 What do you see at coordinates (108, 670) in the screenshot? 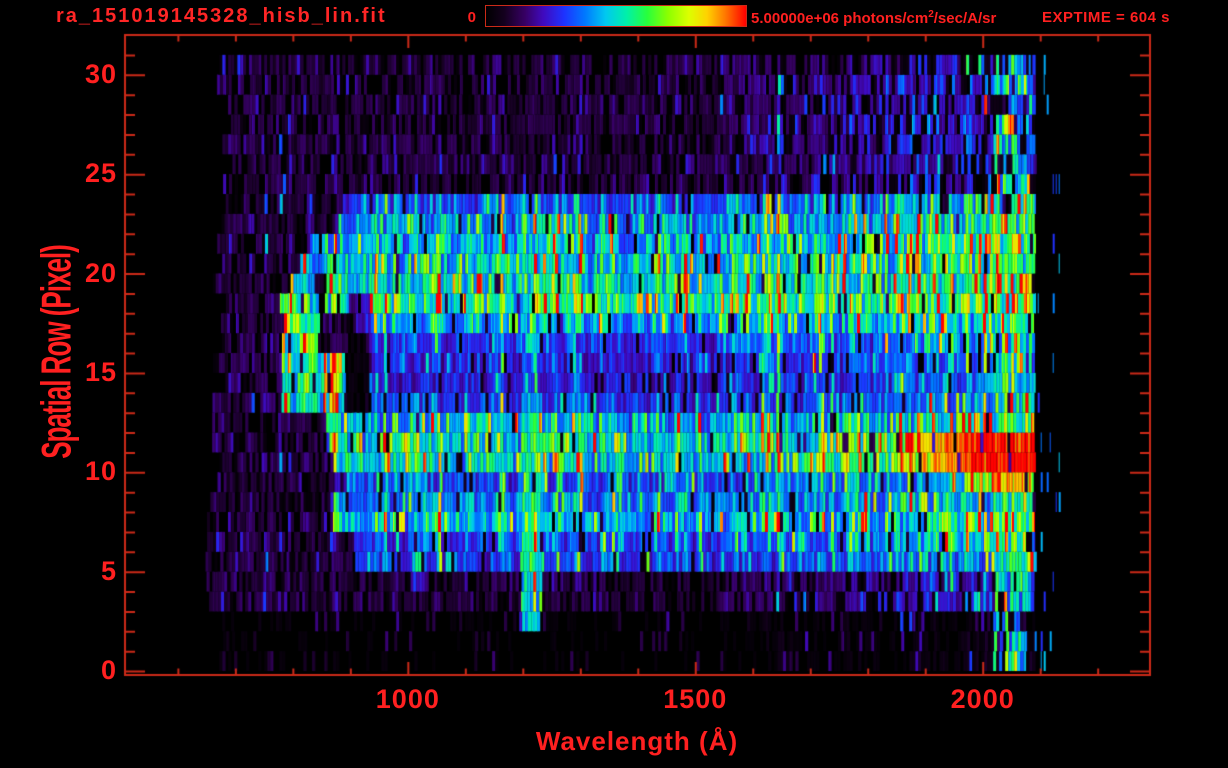
I see `y-tick-label: 0` at bounding box center [108, 670].